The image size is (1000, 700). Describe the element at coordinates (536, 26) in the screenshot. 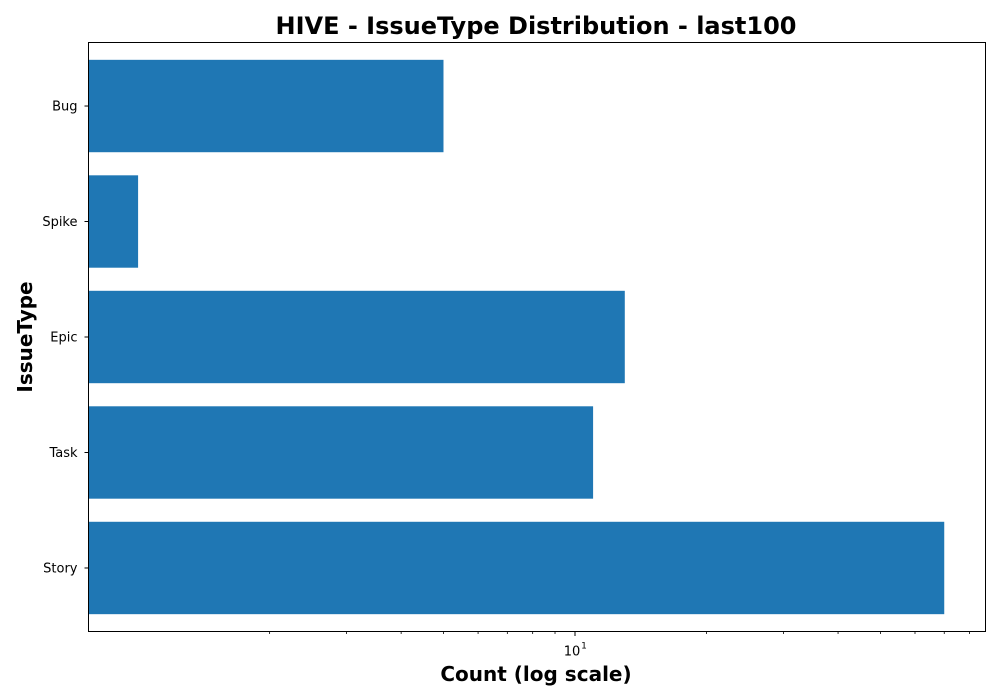

I see `chart-title: HIVE - IssueType Distribution - last100` at that location.